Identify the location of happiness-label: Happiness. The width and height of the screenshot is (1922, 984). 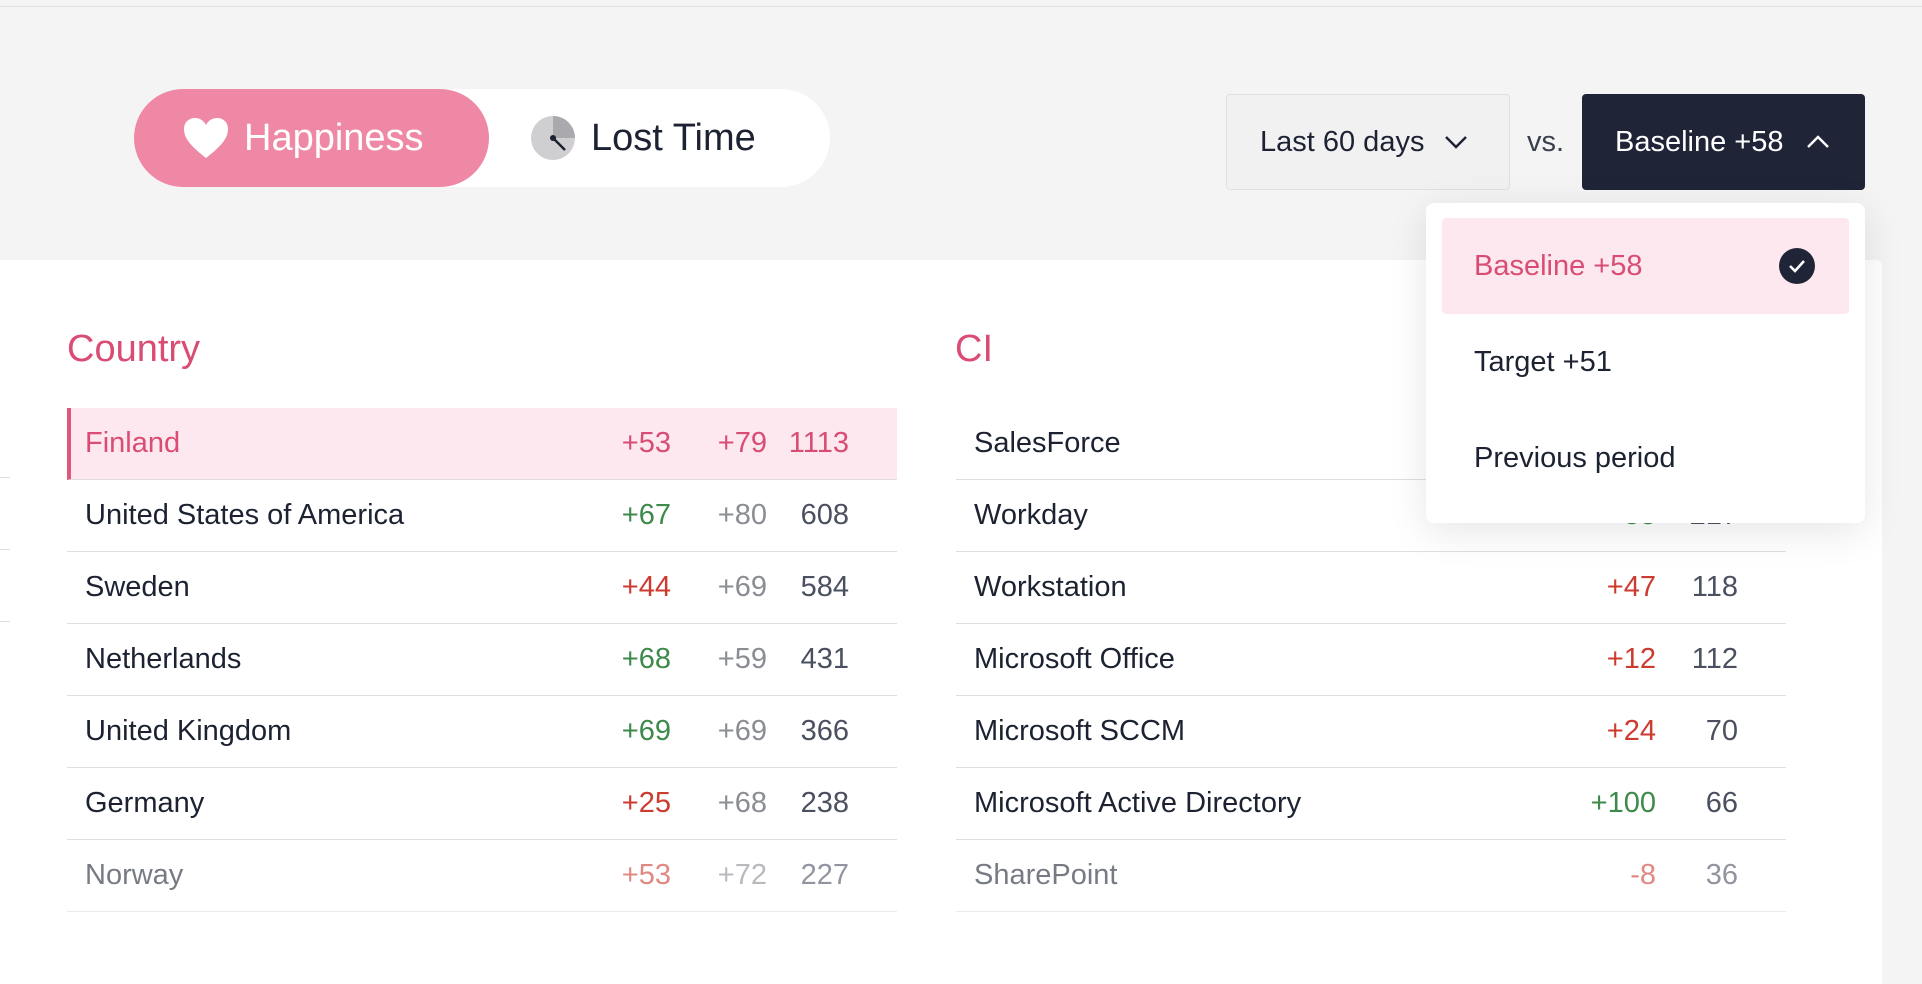
(334, 137).